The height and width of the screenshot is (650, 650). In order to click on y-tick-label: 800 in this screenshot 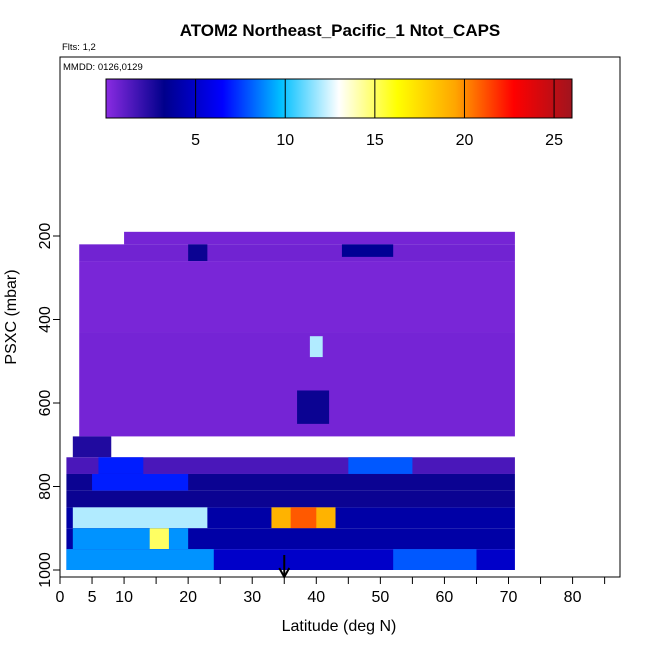, I will do `click(45, 486)`.